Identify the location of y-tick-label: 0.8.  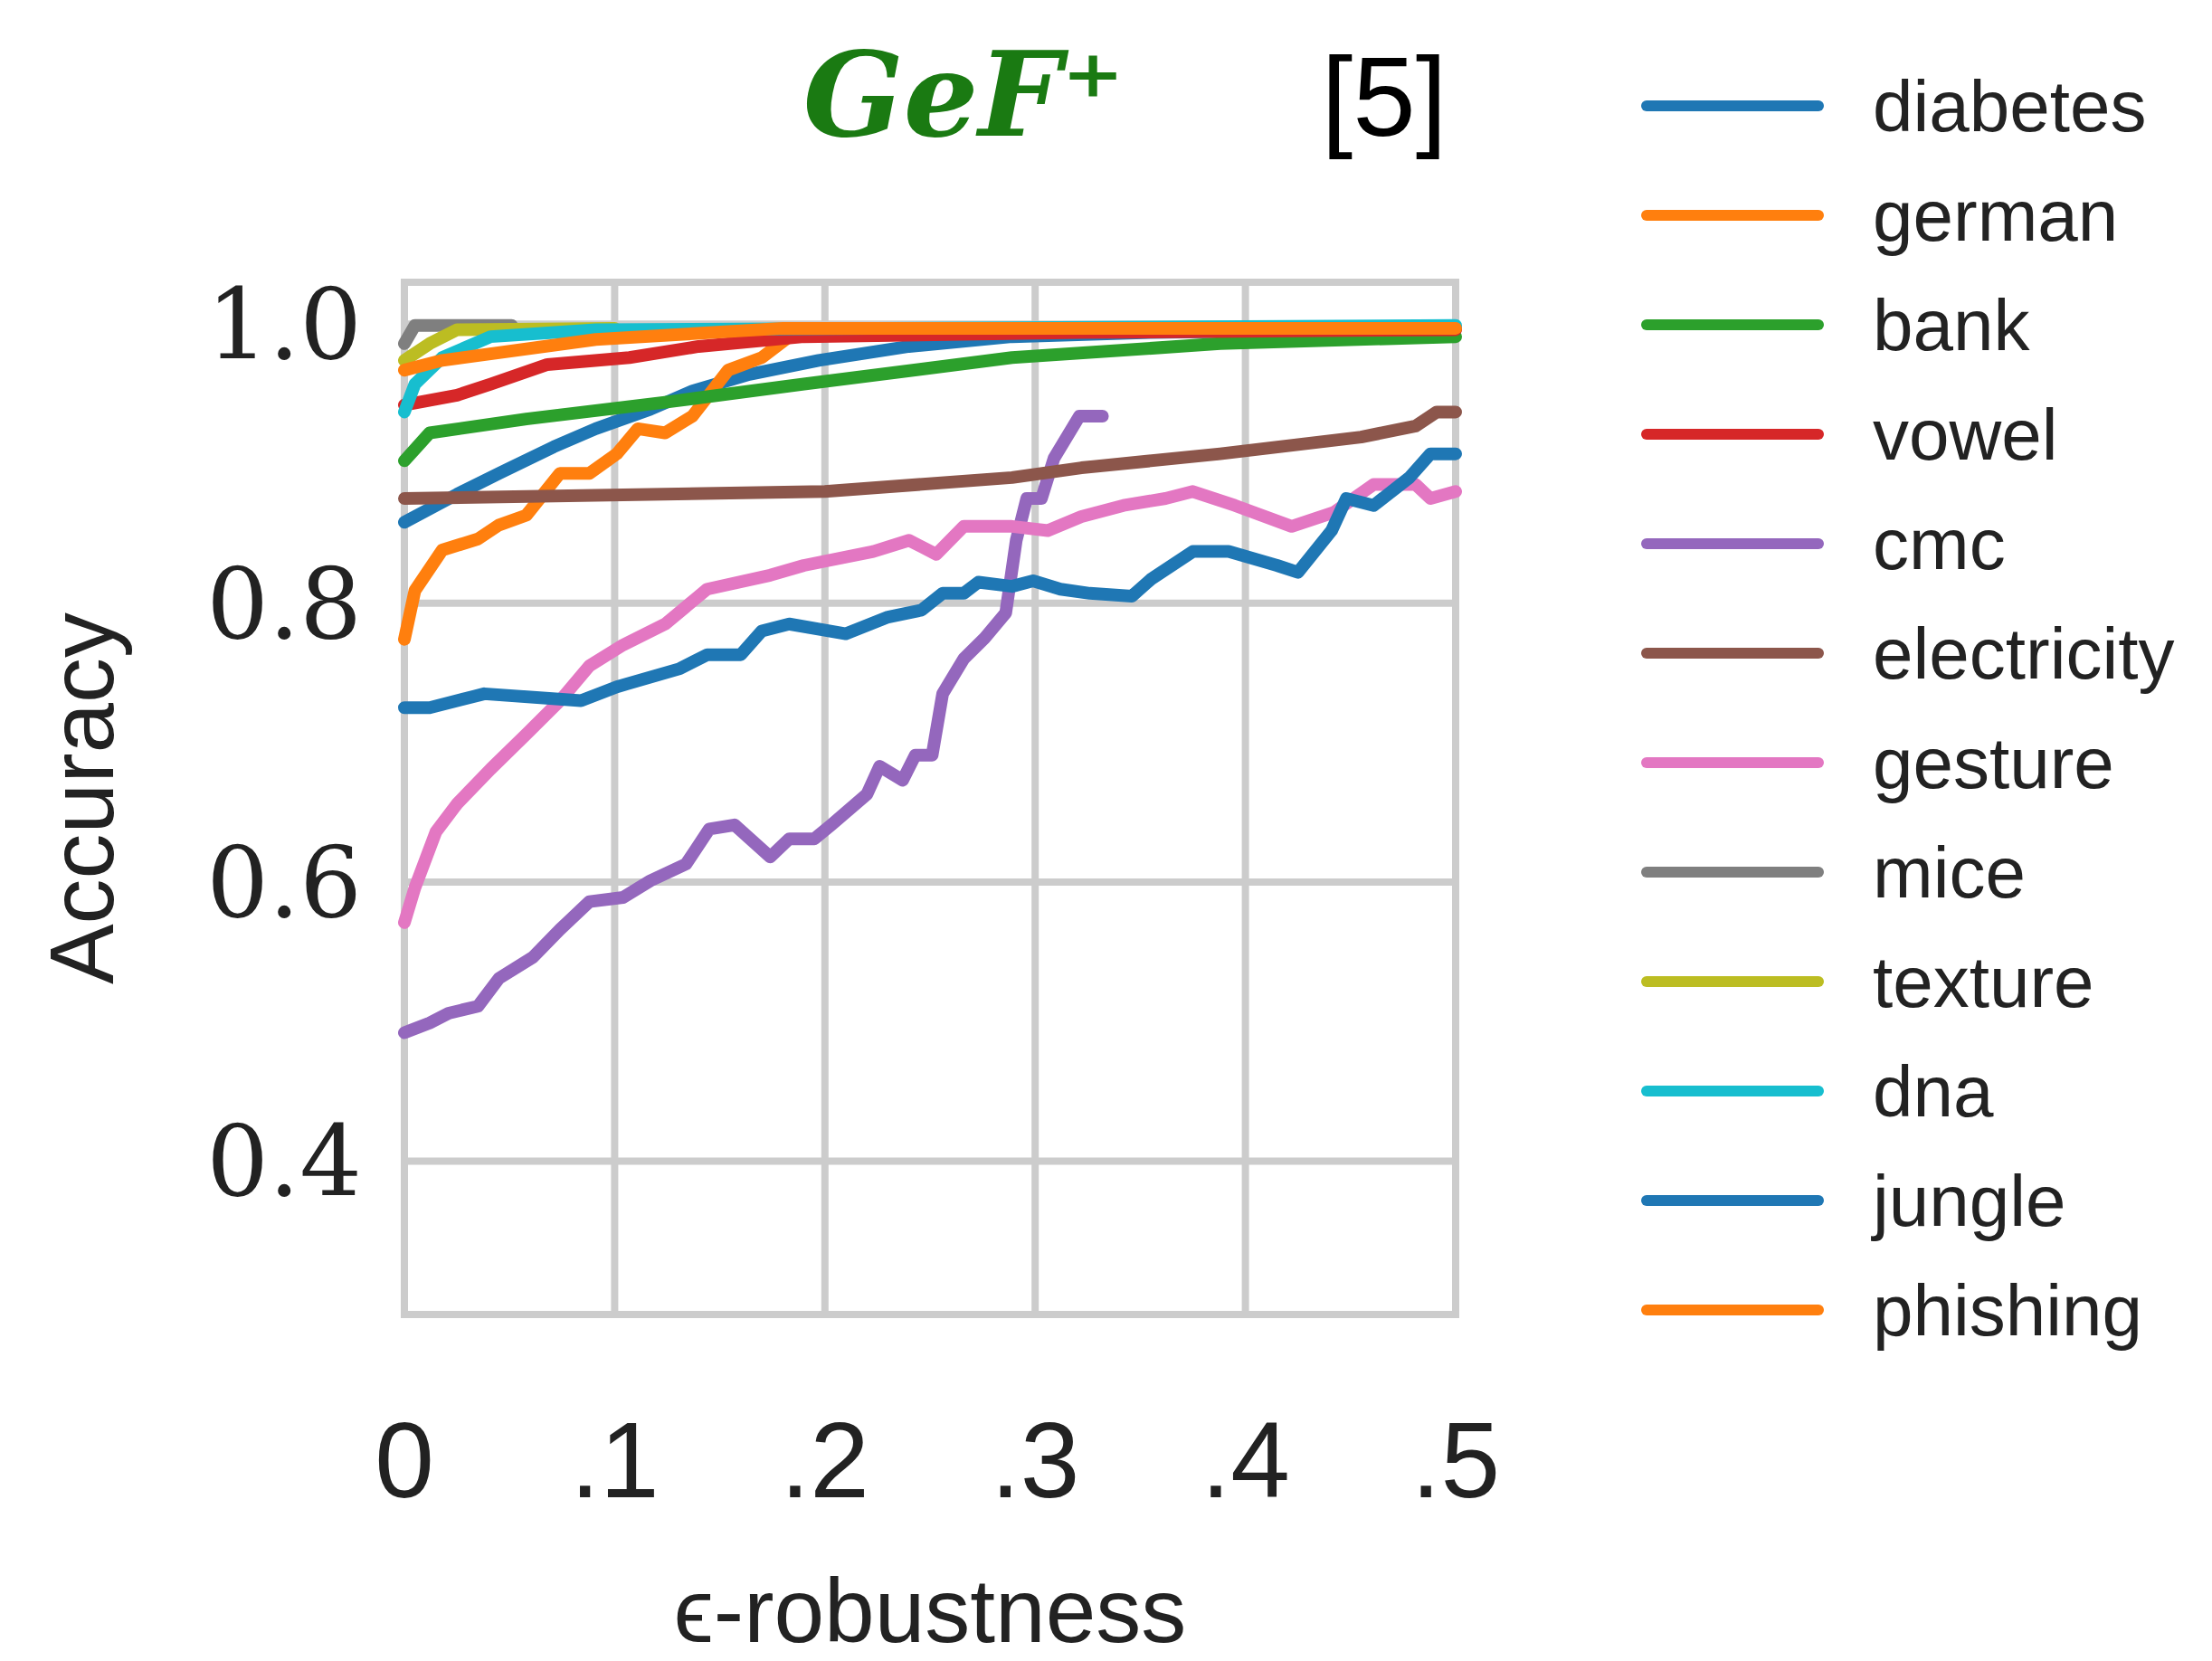
(284, 603).